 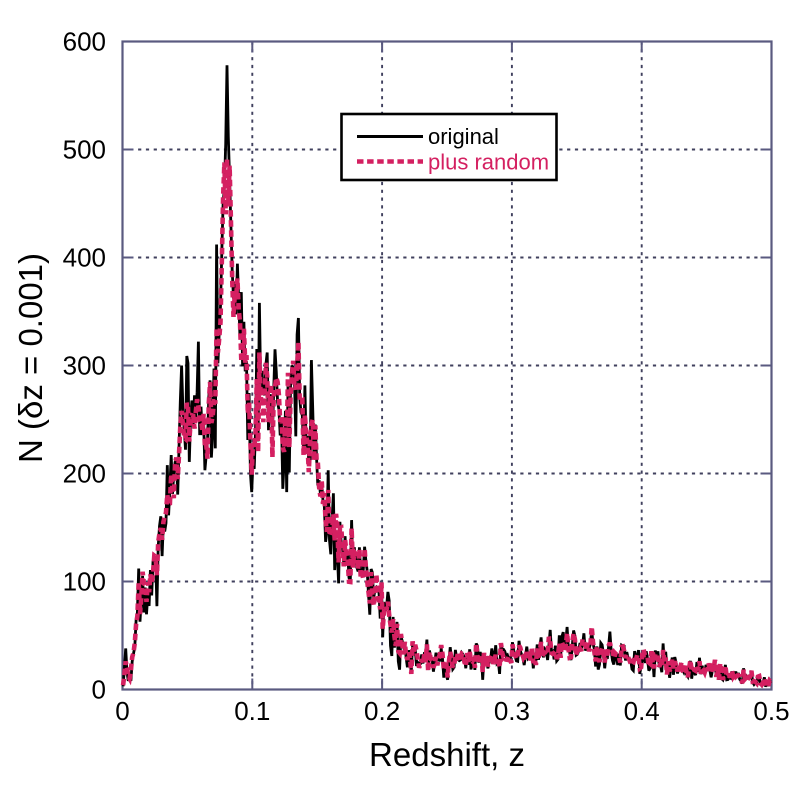 What do you see at coordinates (642, 711) in the screenshot?
I see `svg-text: 0.4` at bounding box center [642, 711].